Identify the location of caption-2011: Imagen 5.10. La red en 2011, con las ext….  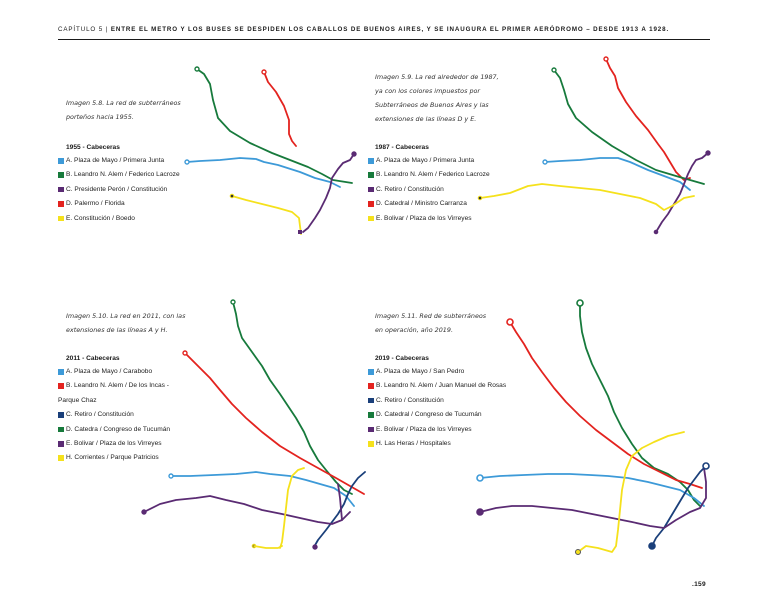
(141, 323).